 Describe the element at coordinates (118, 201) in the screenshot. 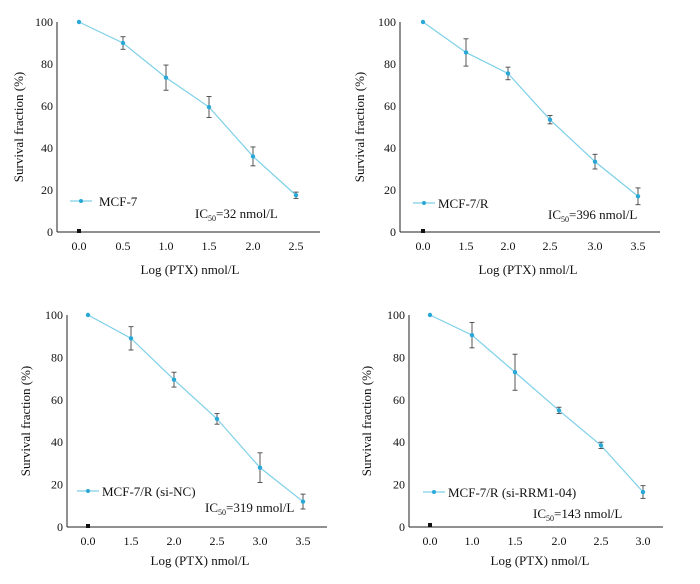

I see `legend-label: MCF-7` at that location.